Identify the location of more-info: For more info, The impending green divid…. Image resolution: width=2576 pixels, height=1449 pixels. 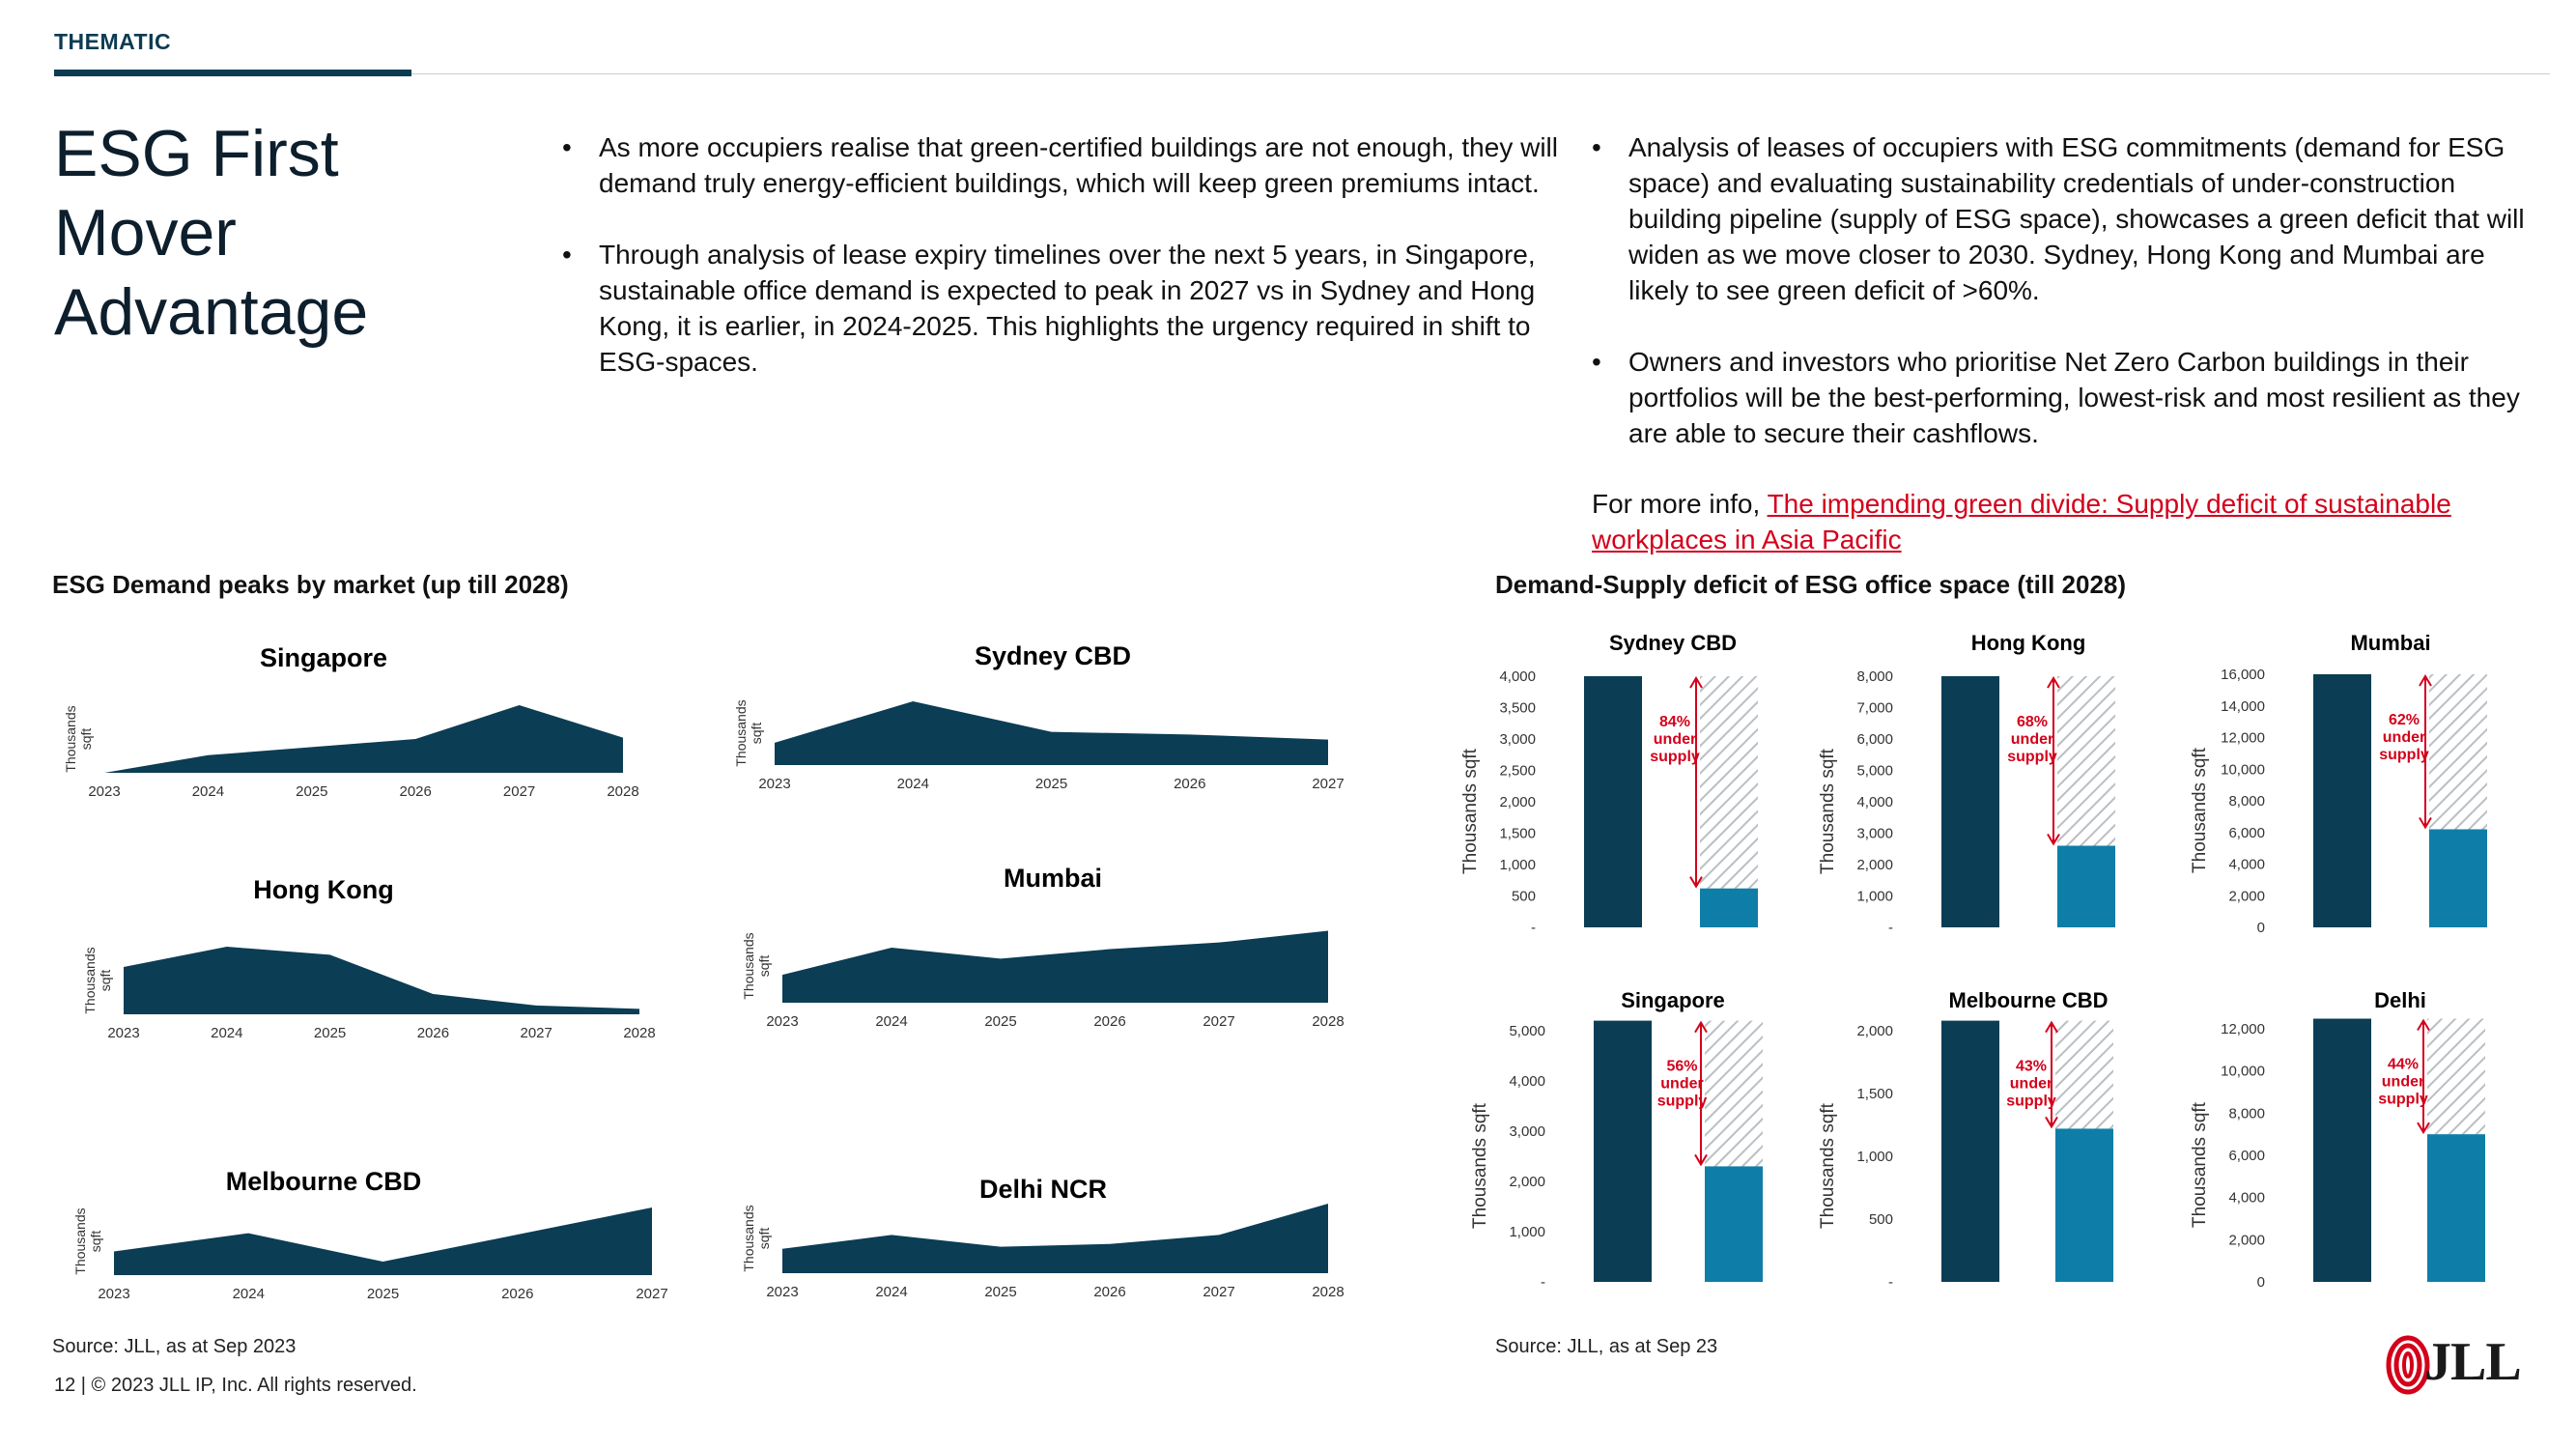
(2055, 521).